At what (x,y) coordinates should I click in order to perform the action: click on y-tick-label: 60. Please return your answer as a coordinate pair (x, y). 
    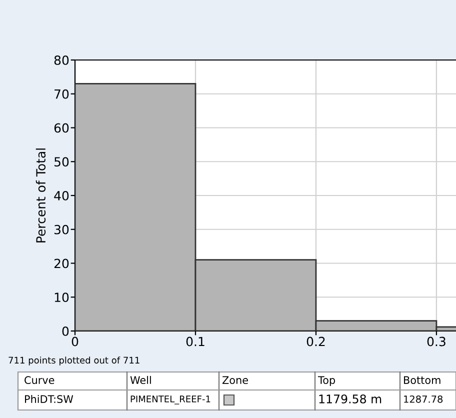
    Looking at the image, I should click on (61, 128).